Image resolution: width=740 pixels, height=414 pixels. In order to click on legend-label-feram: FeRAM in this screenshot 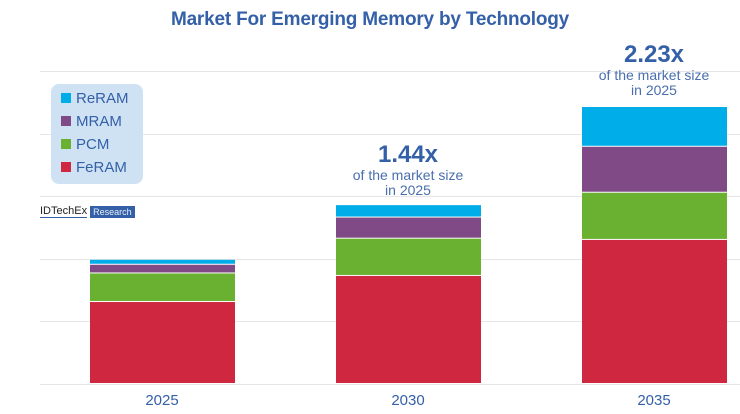, I will do `click(101, 167)`.